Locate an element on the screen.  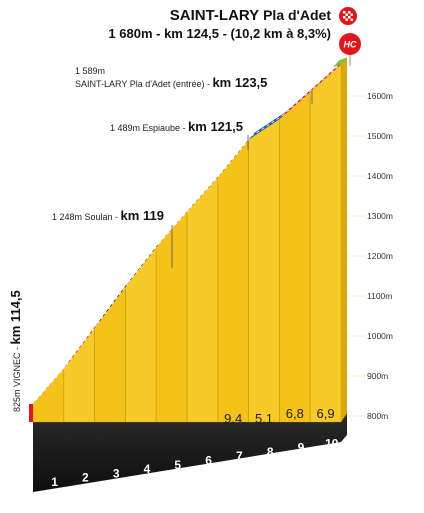
x-tick-label: 1 is located at coordinates (54, 482).